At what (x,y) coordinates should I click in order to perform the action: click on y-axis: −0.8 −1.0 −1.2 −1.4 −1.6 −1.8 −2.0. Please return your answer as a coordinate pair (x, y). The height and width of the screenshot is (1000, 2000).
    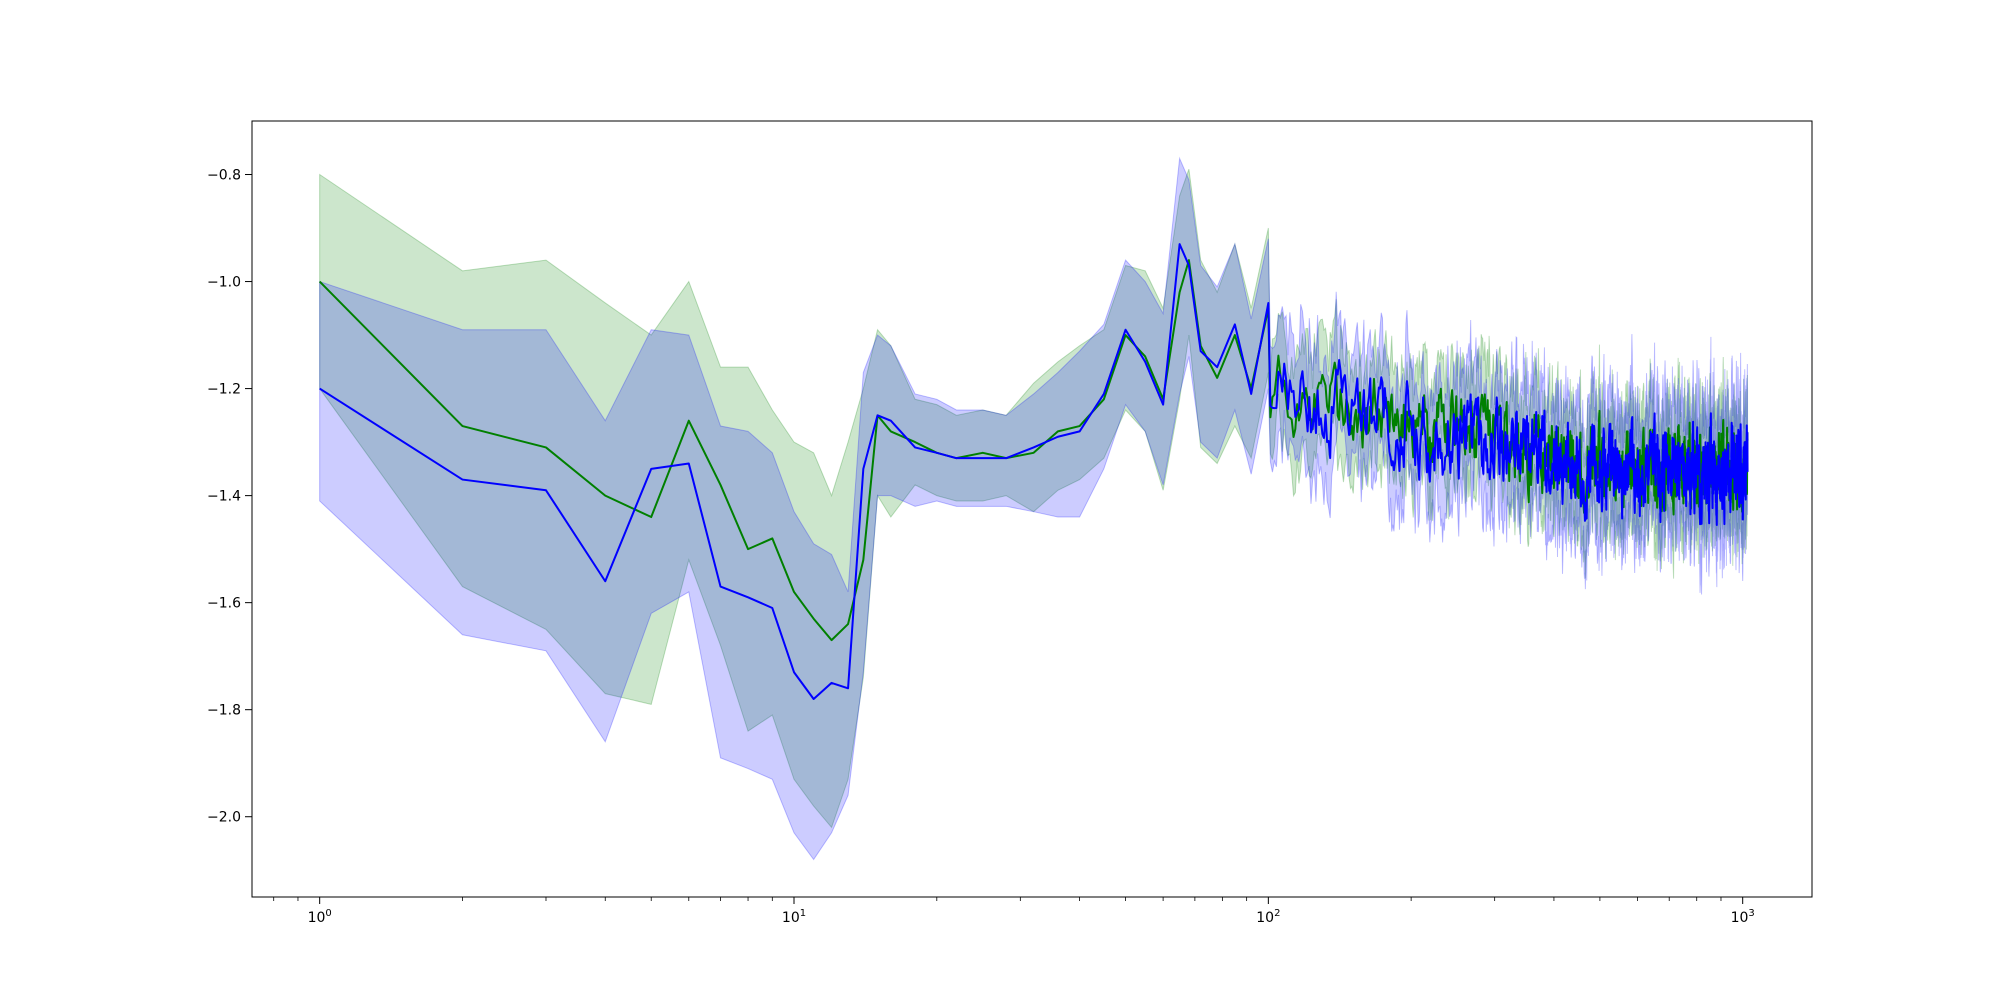
    Looking at the image, I should click on (229, 497).